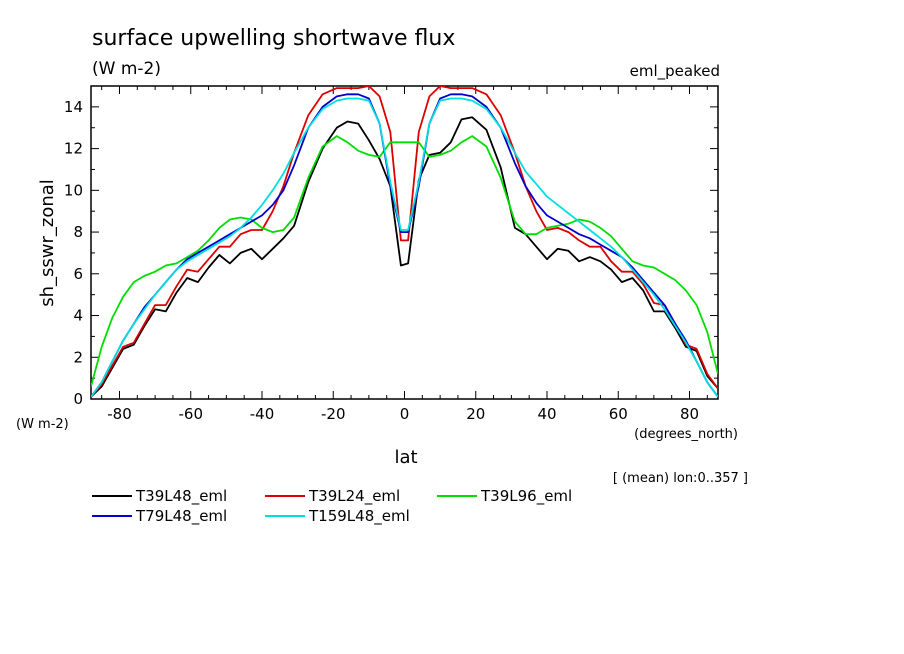 The width and height of the screenshot is (904, 654). What do you see at coordinates (78, 357) in the screenshot?
I see `y-tick-label: 2` at bounding box center [78, 357].